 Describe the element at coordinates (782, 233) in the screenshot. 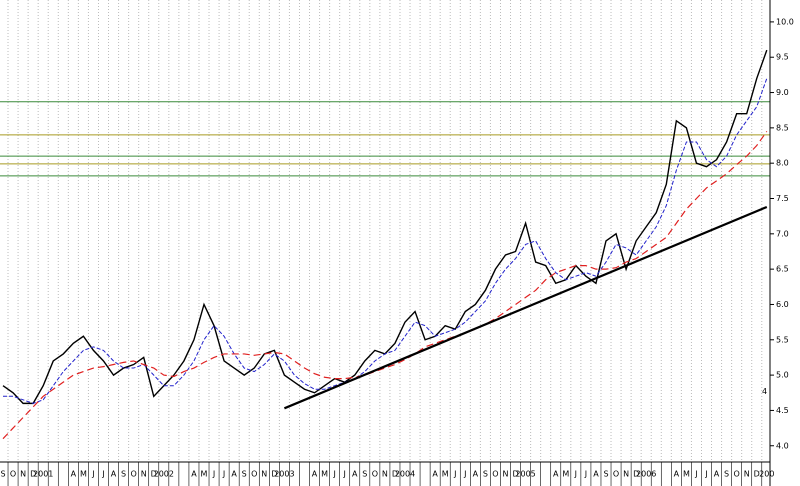

I see `y-tick-label: 7.0` at that location.